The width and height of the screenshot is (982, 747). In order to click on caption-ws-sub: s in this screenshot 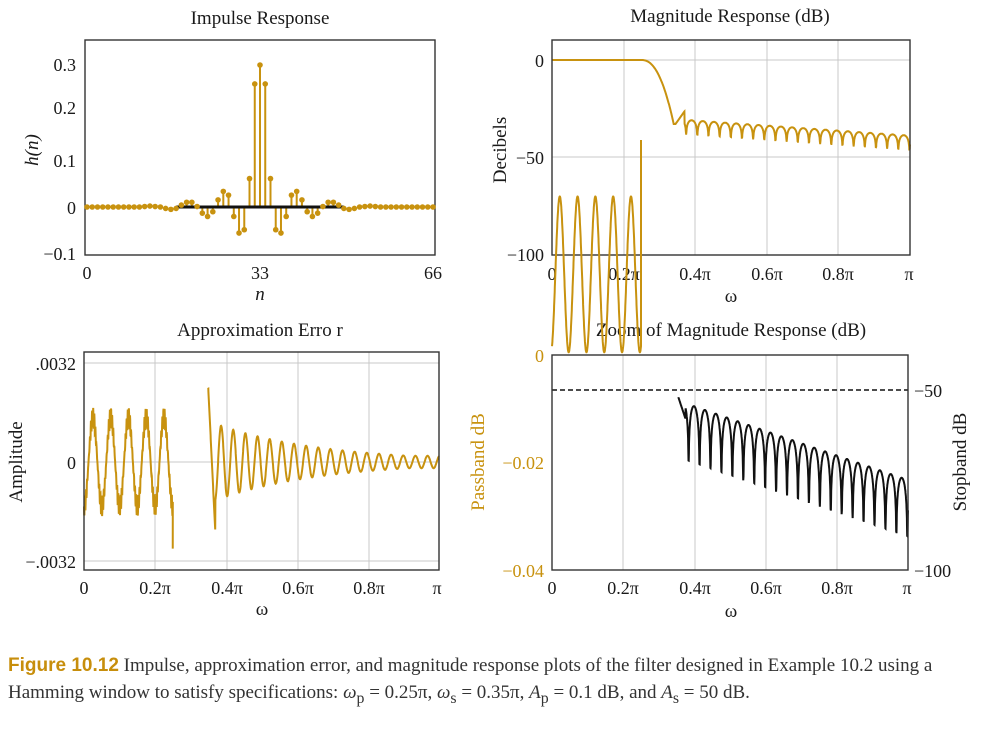, I will do `click(453, 698)`.